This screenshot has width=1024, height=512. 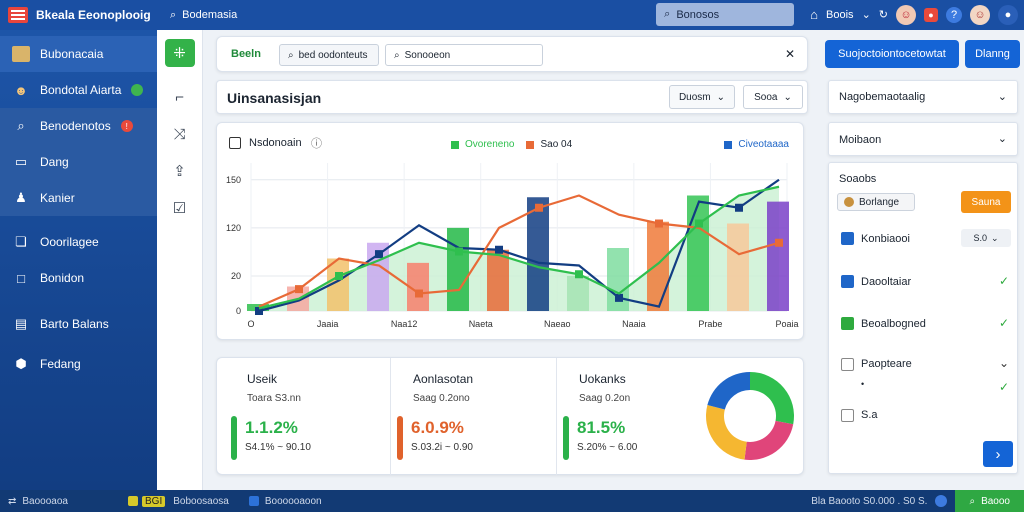 I want to click on period-select: Duosm ⌄, so click(x=702, y=97).